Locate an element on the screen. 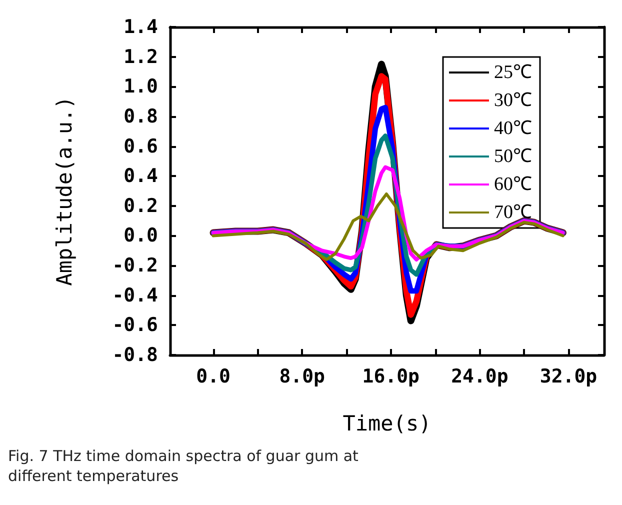 The height and width of the screenshot is (505, 622). x-tick-label: 0.0 is located at coordinates (213, 377).